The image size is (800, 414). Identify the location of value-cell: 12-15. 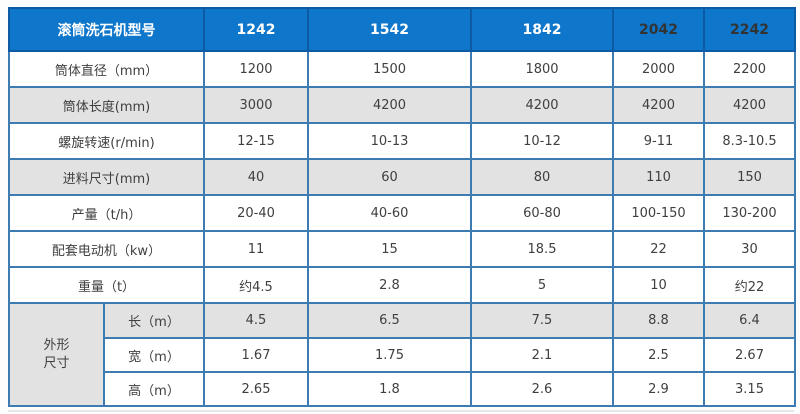
(256, 141).